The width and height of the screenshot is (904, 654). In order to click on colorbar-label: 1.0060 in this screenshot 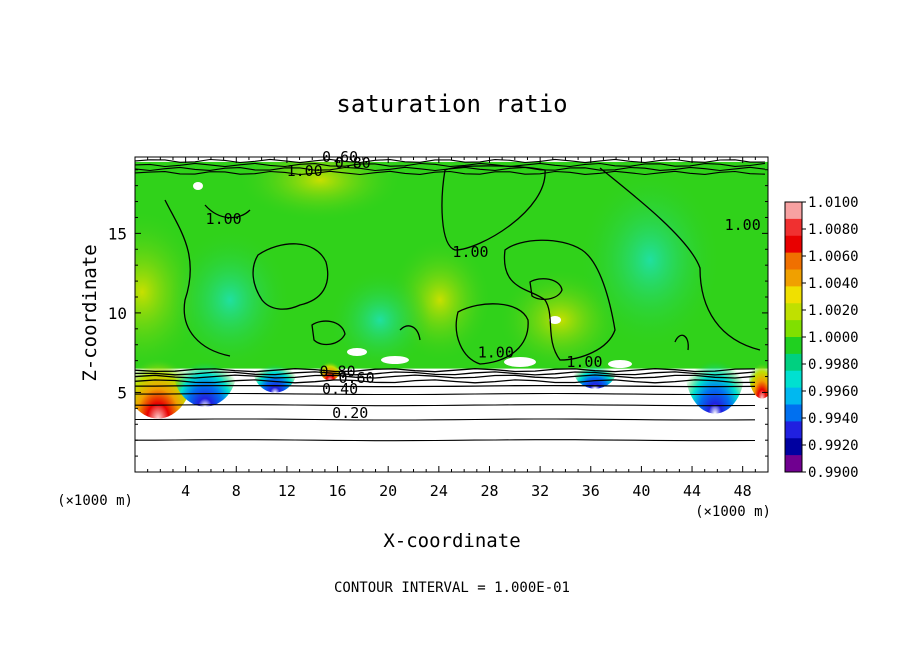, I will do `click(833, 257)`.